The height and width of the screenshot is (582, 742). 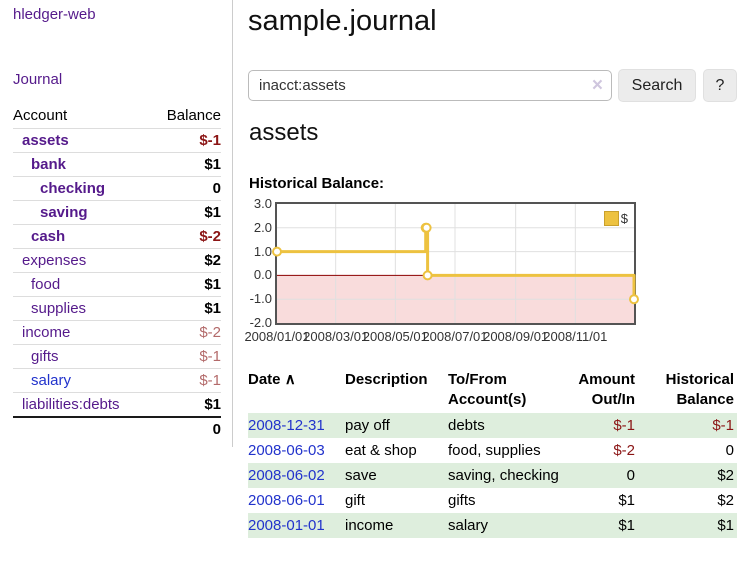 I want to click on account-balance: 0, so click(x=216, y=188).